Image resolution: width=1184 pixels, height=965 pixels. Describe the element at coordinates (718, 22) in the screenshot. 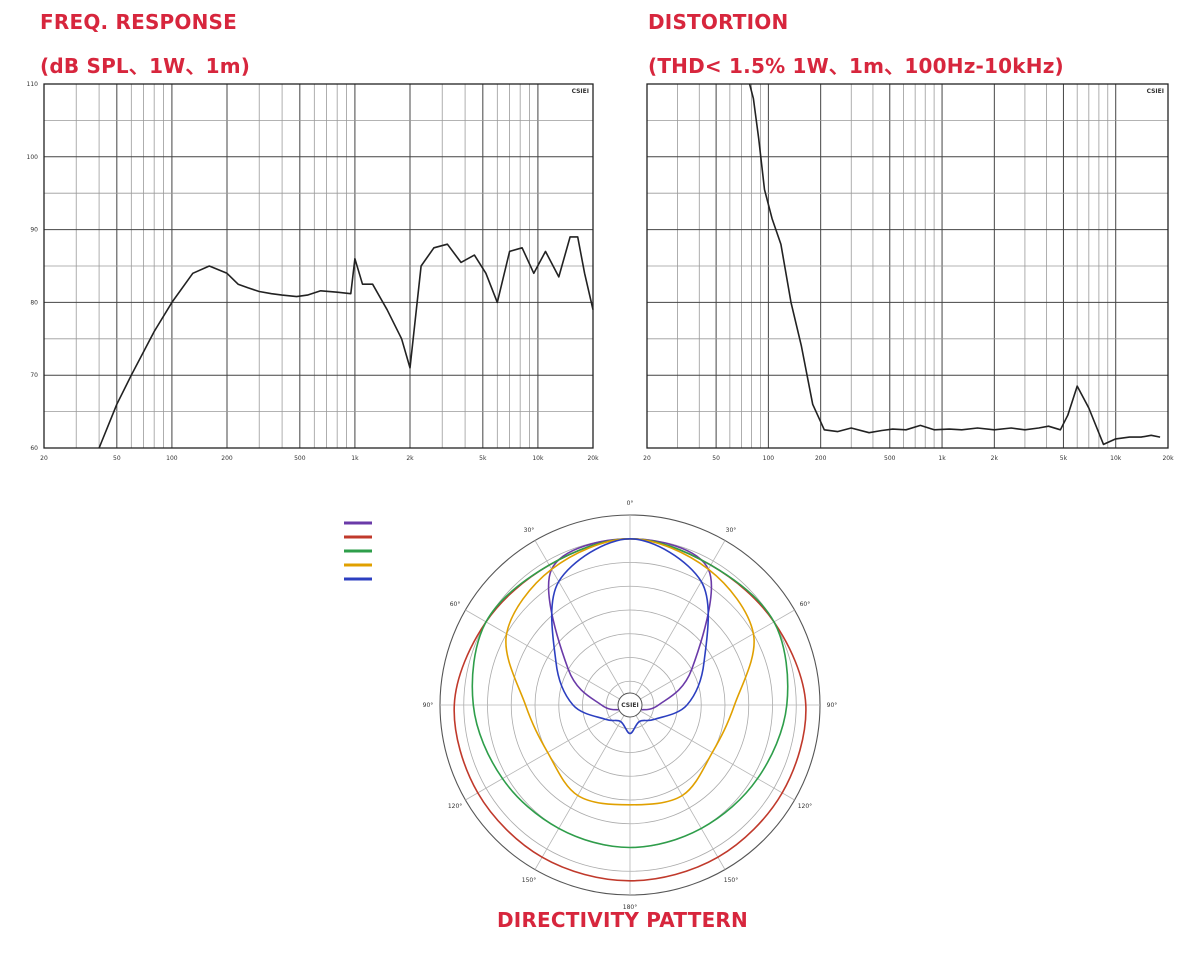

I see `distortion-title: DISTORTION` at that location.